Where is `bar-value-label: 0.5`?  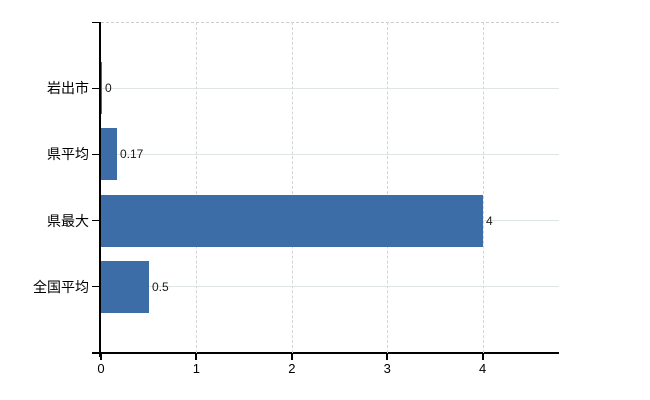
bar-value-label: 0.5 is located at coordinates (160, 286).